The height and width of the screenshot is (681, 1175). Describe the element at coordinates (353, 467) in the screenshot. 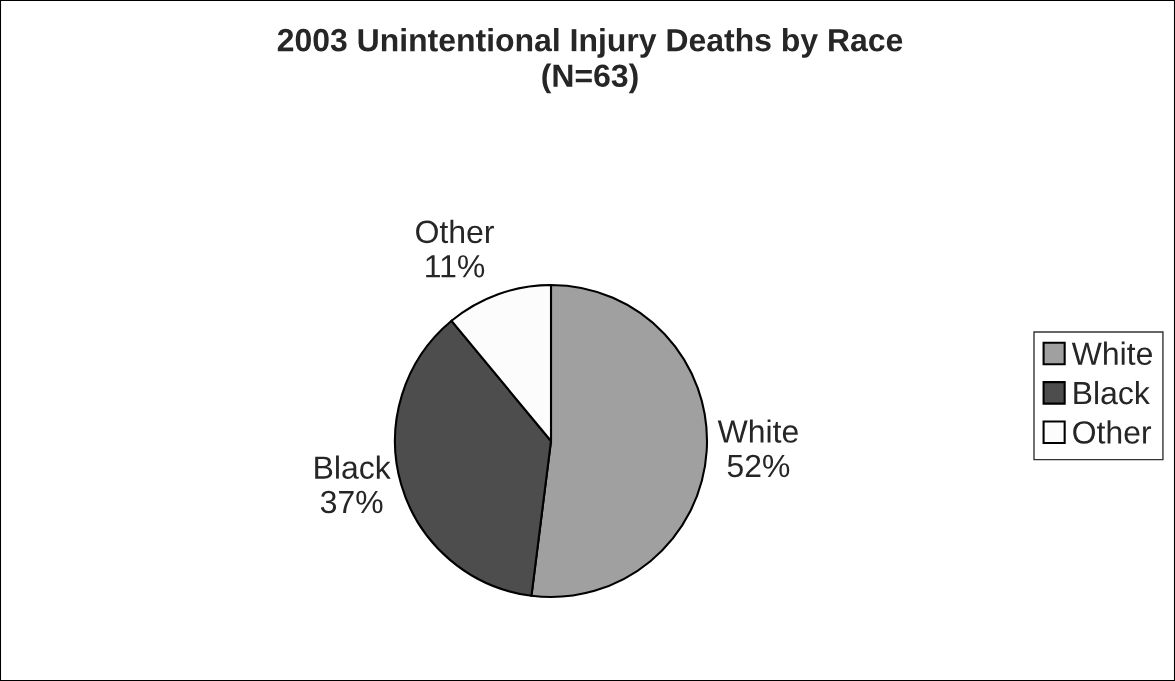

I see `slice-label: Black` at that location.